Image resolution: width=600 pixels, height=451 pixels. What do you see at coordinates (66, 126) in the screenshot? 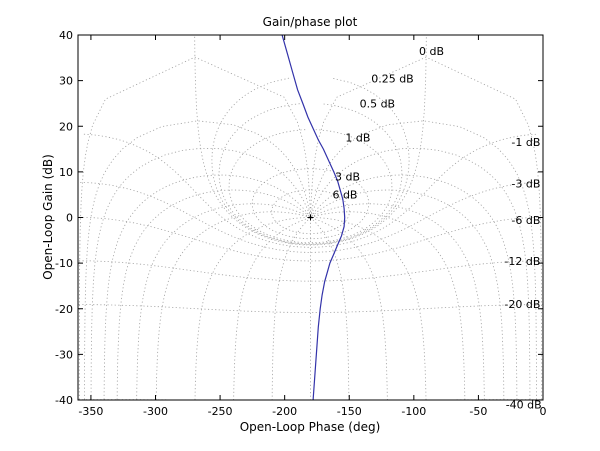
I see `y-tick-label: 20` at bounding box center [66, 126].